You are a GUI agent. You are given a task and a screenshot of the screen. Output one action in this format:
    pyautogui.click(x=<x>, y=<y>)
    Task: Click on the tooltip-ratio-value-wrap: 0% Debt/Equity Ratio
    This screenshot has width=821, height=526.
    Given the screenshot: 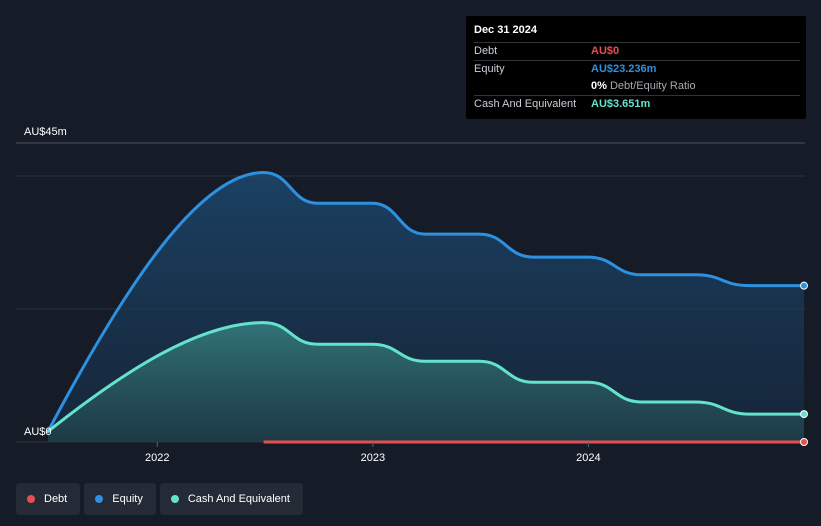 What is the action you would take?
    pyautogui.click(x=643, y=86)
    